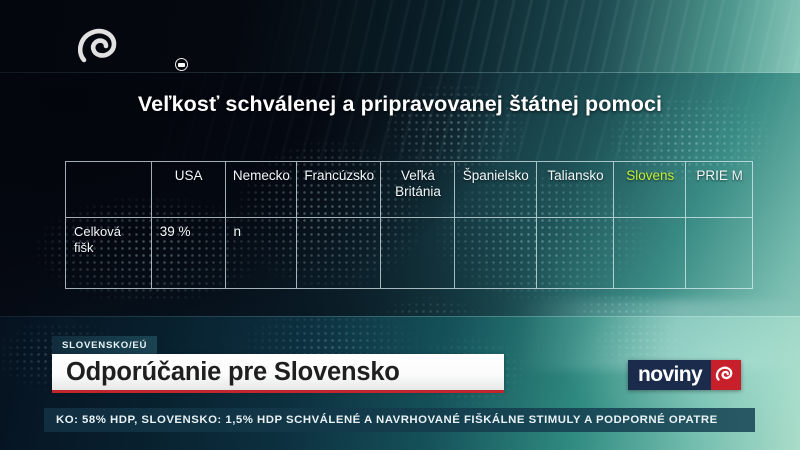 This screenshot has width=800, height=450. Describe the element at coordinates (339, 189) in the screenshot. I see `table-header-cell-france: Francúzsko` at that location.